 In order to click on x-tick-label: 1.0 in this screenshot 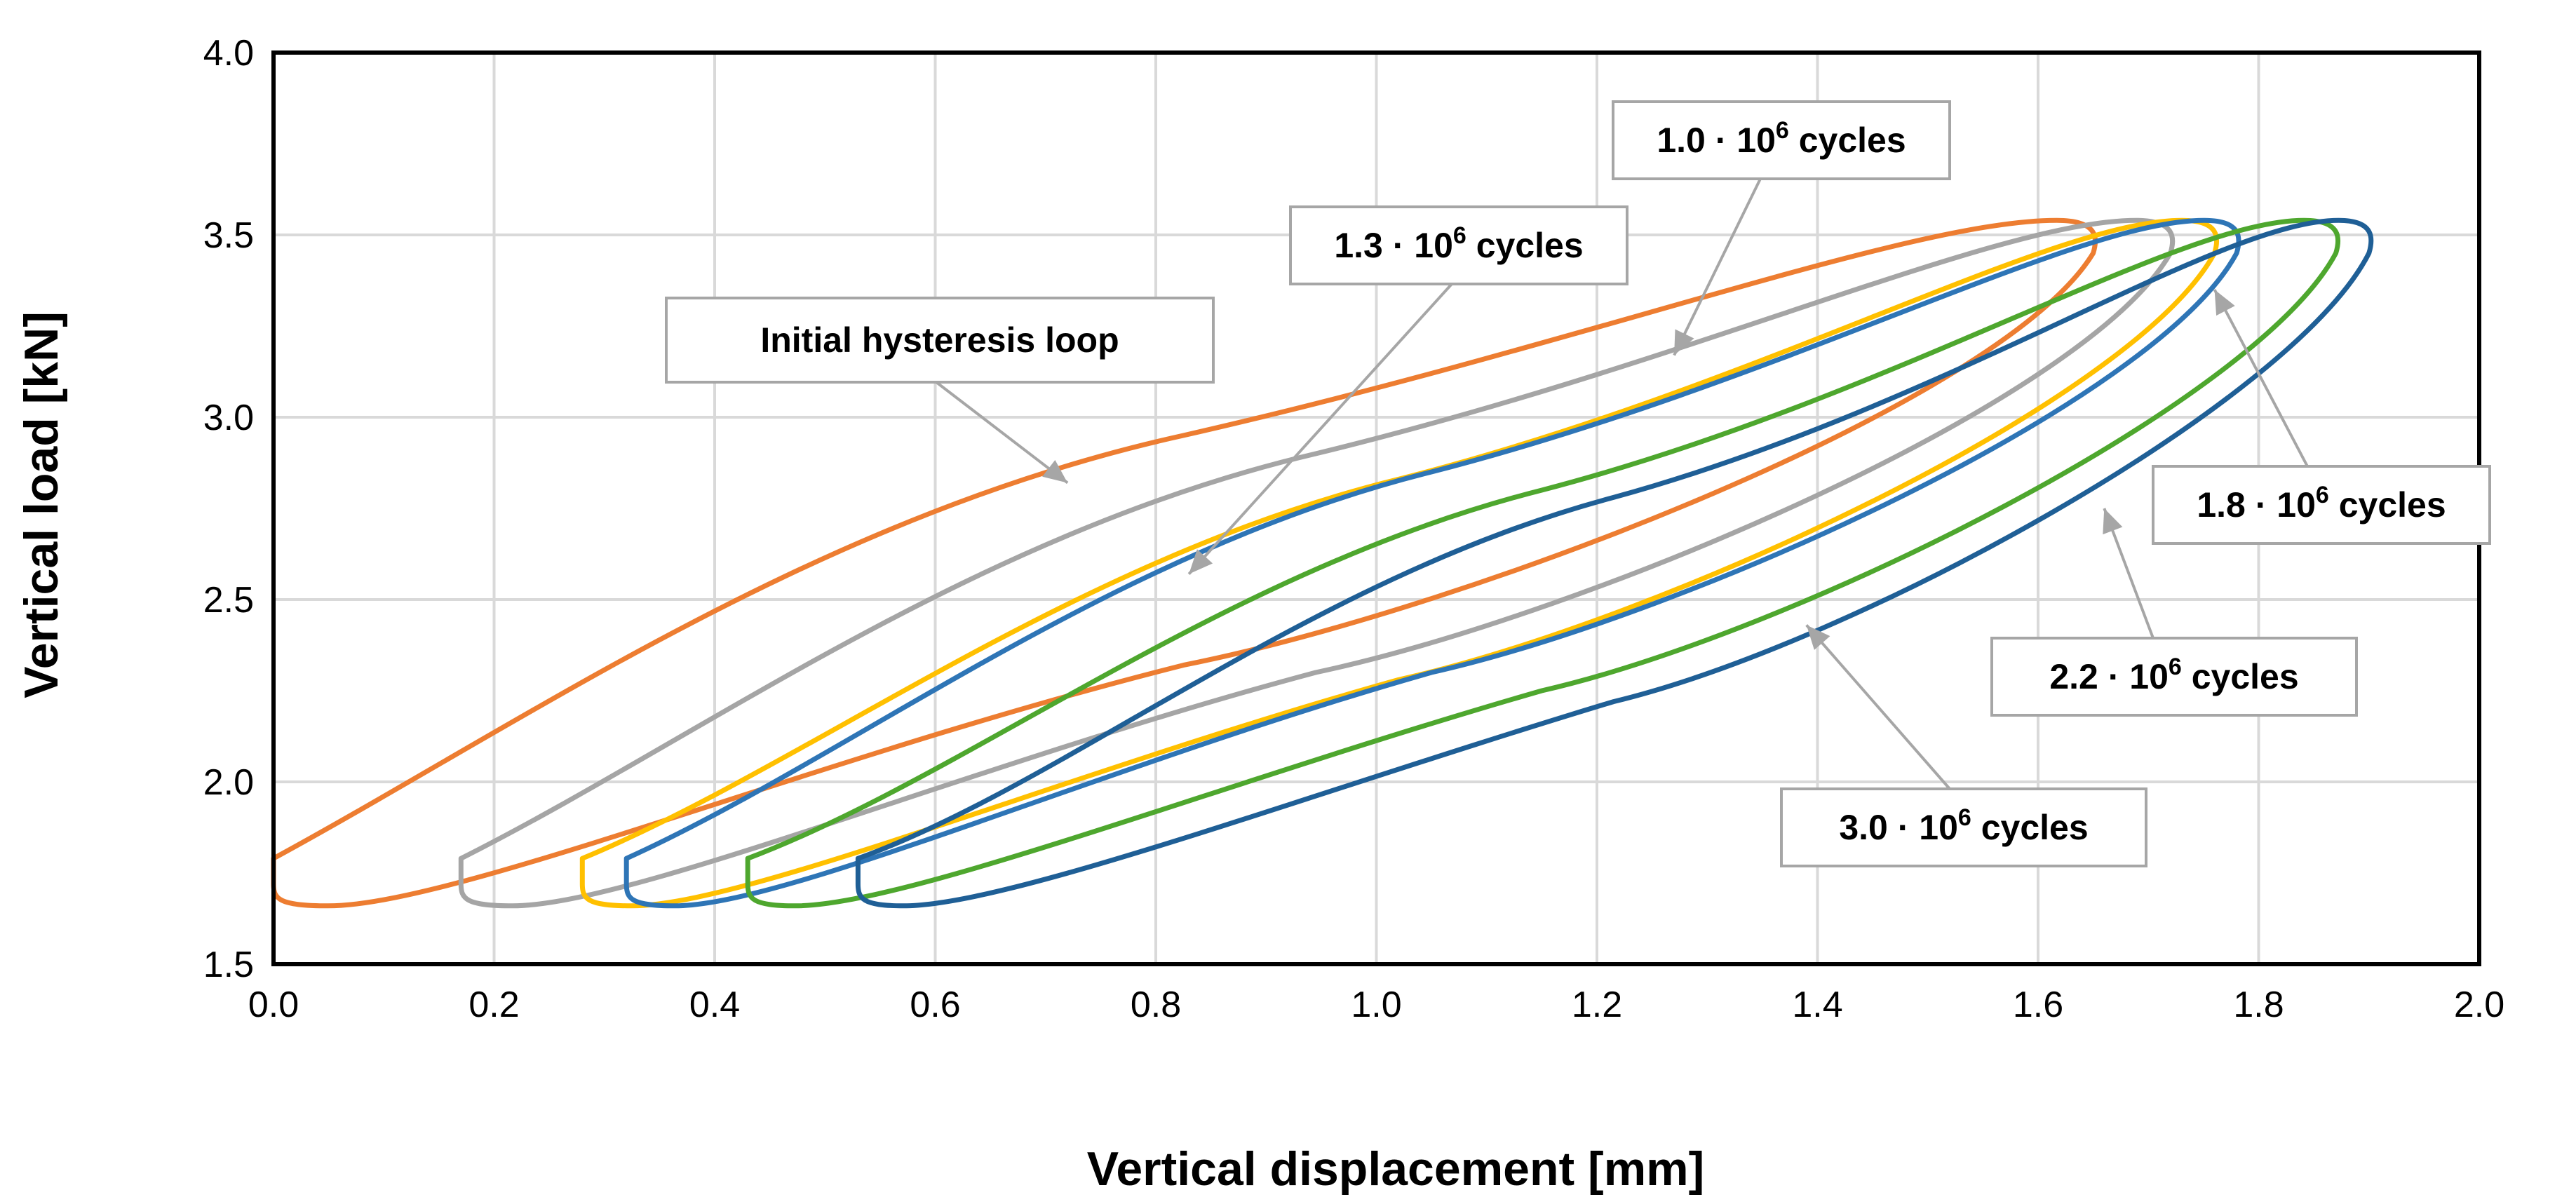, I will do `click(1376, 1005)`.